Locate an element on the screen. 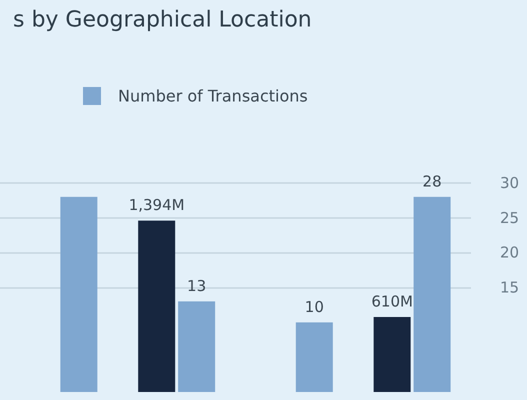  y2-tick-label: 15 is located at coordinates (510, 287).